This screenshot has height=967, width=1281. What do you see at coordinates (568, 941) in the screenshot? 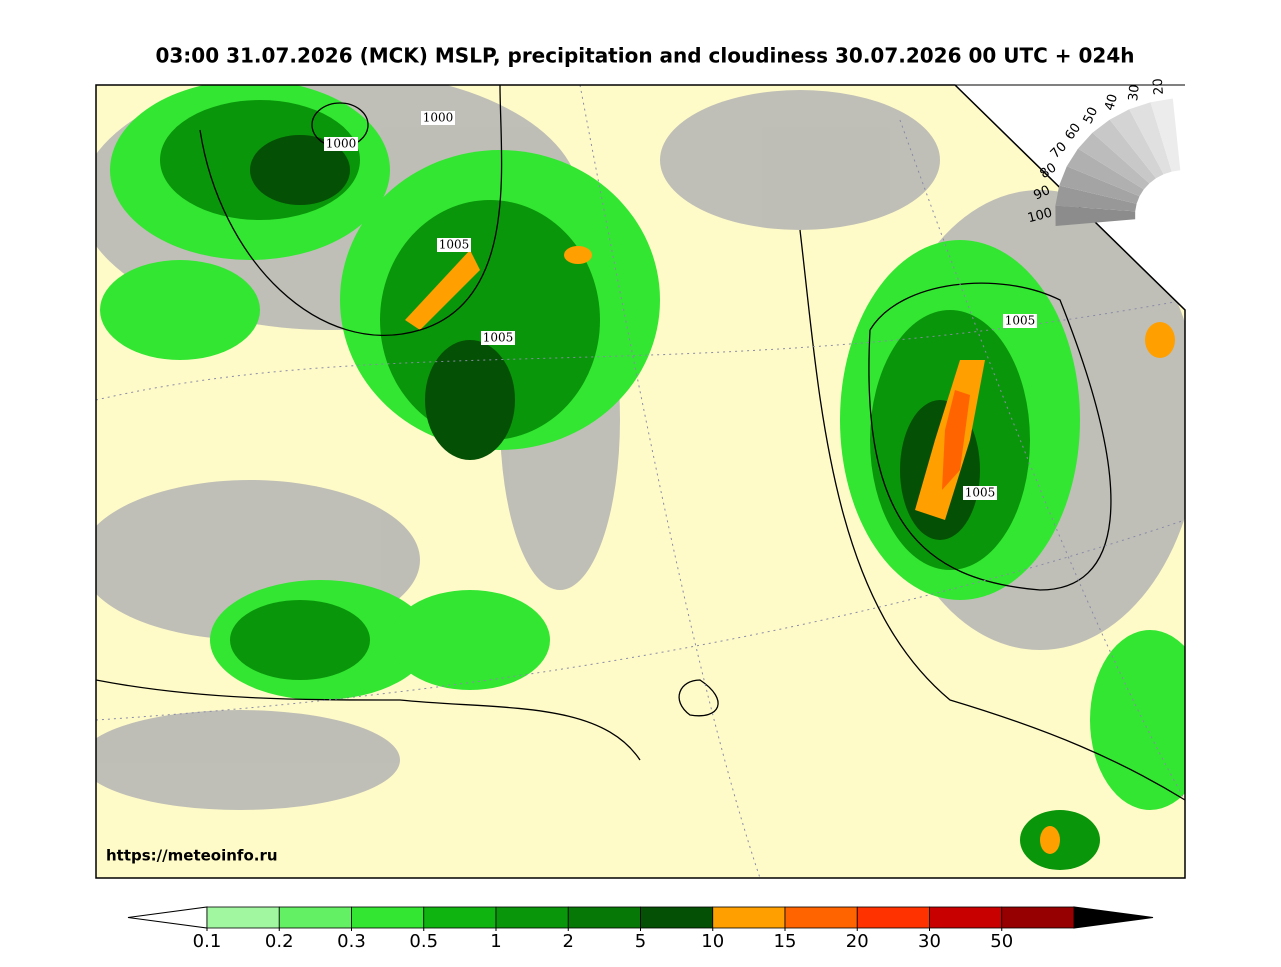
I see `colorbar-tick-label: 2` at bounding box center [568, 941].